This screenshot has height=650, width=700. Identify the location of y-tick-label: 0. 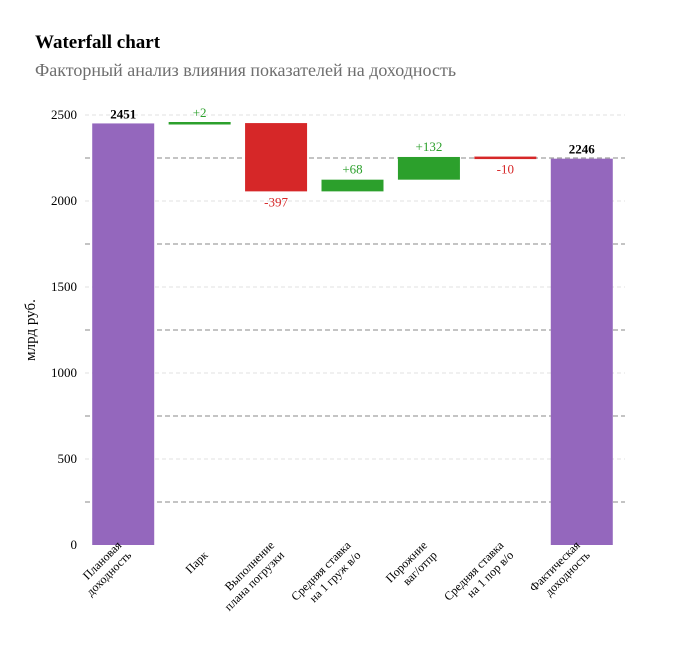
(74, 544).